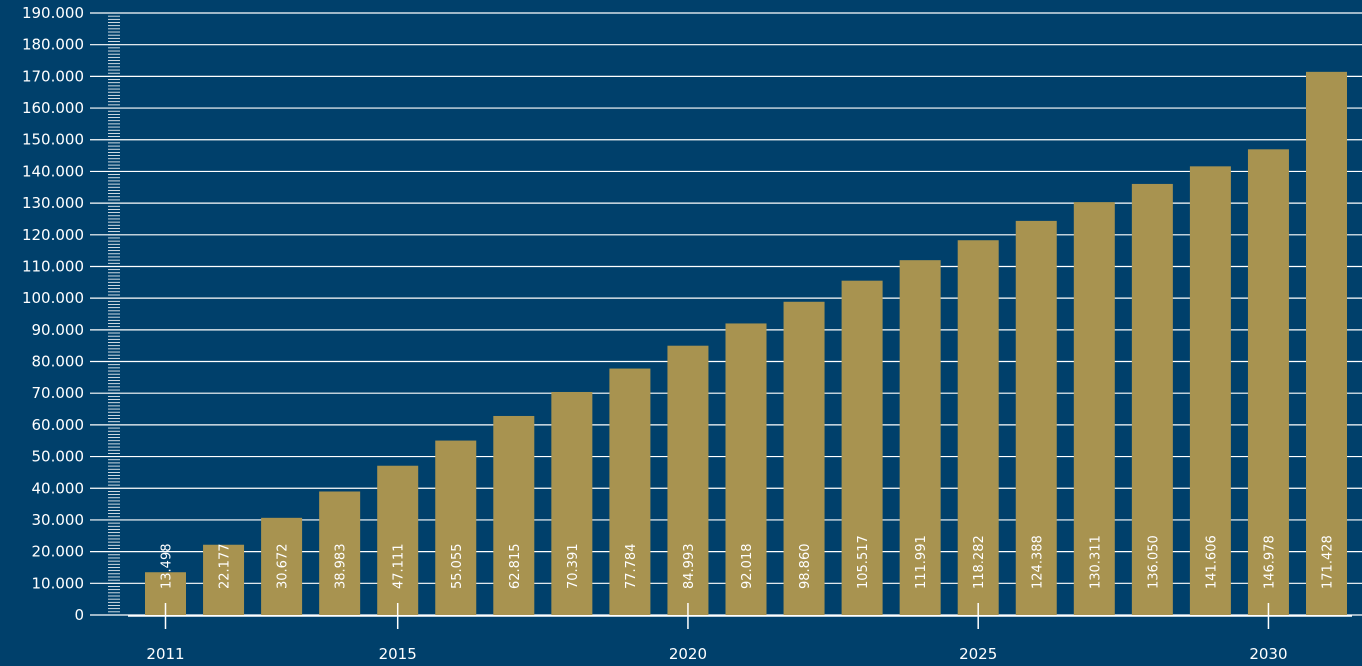  I want to click on data-label-2015: 47.111, so click(399, 567).